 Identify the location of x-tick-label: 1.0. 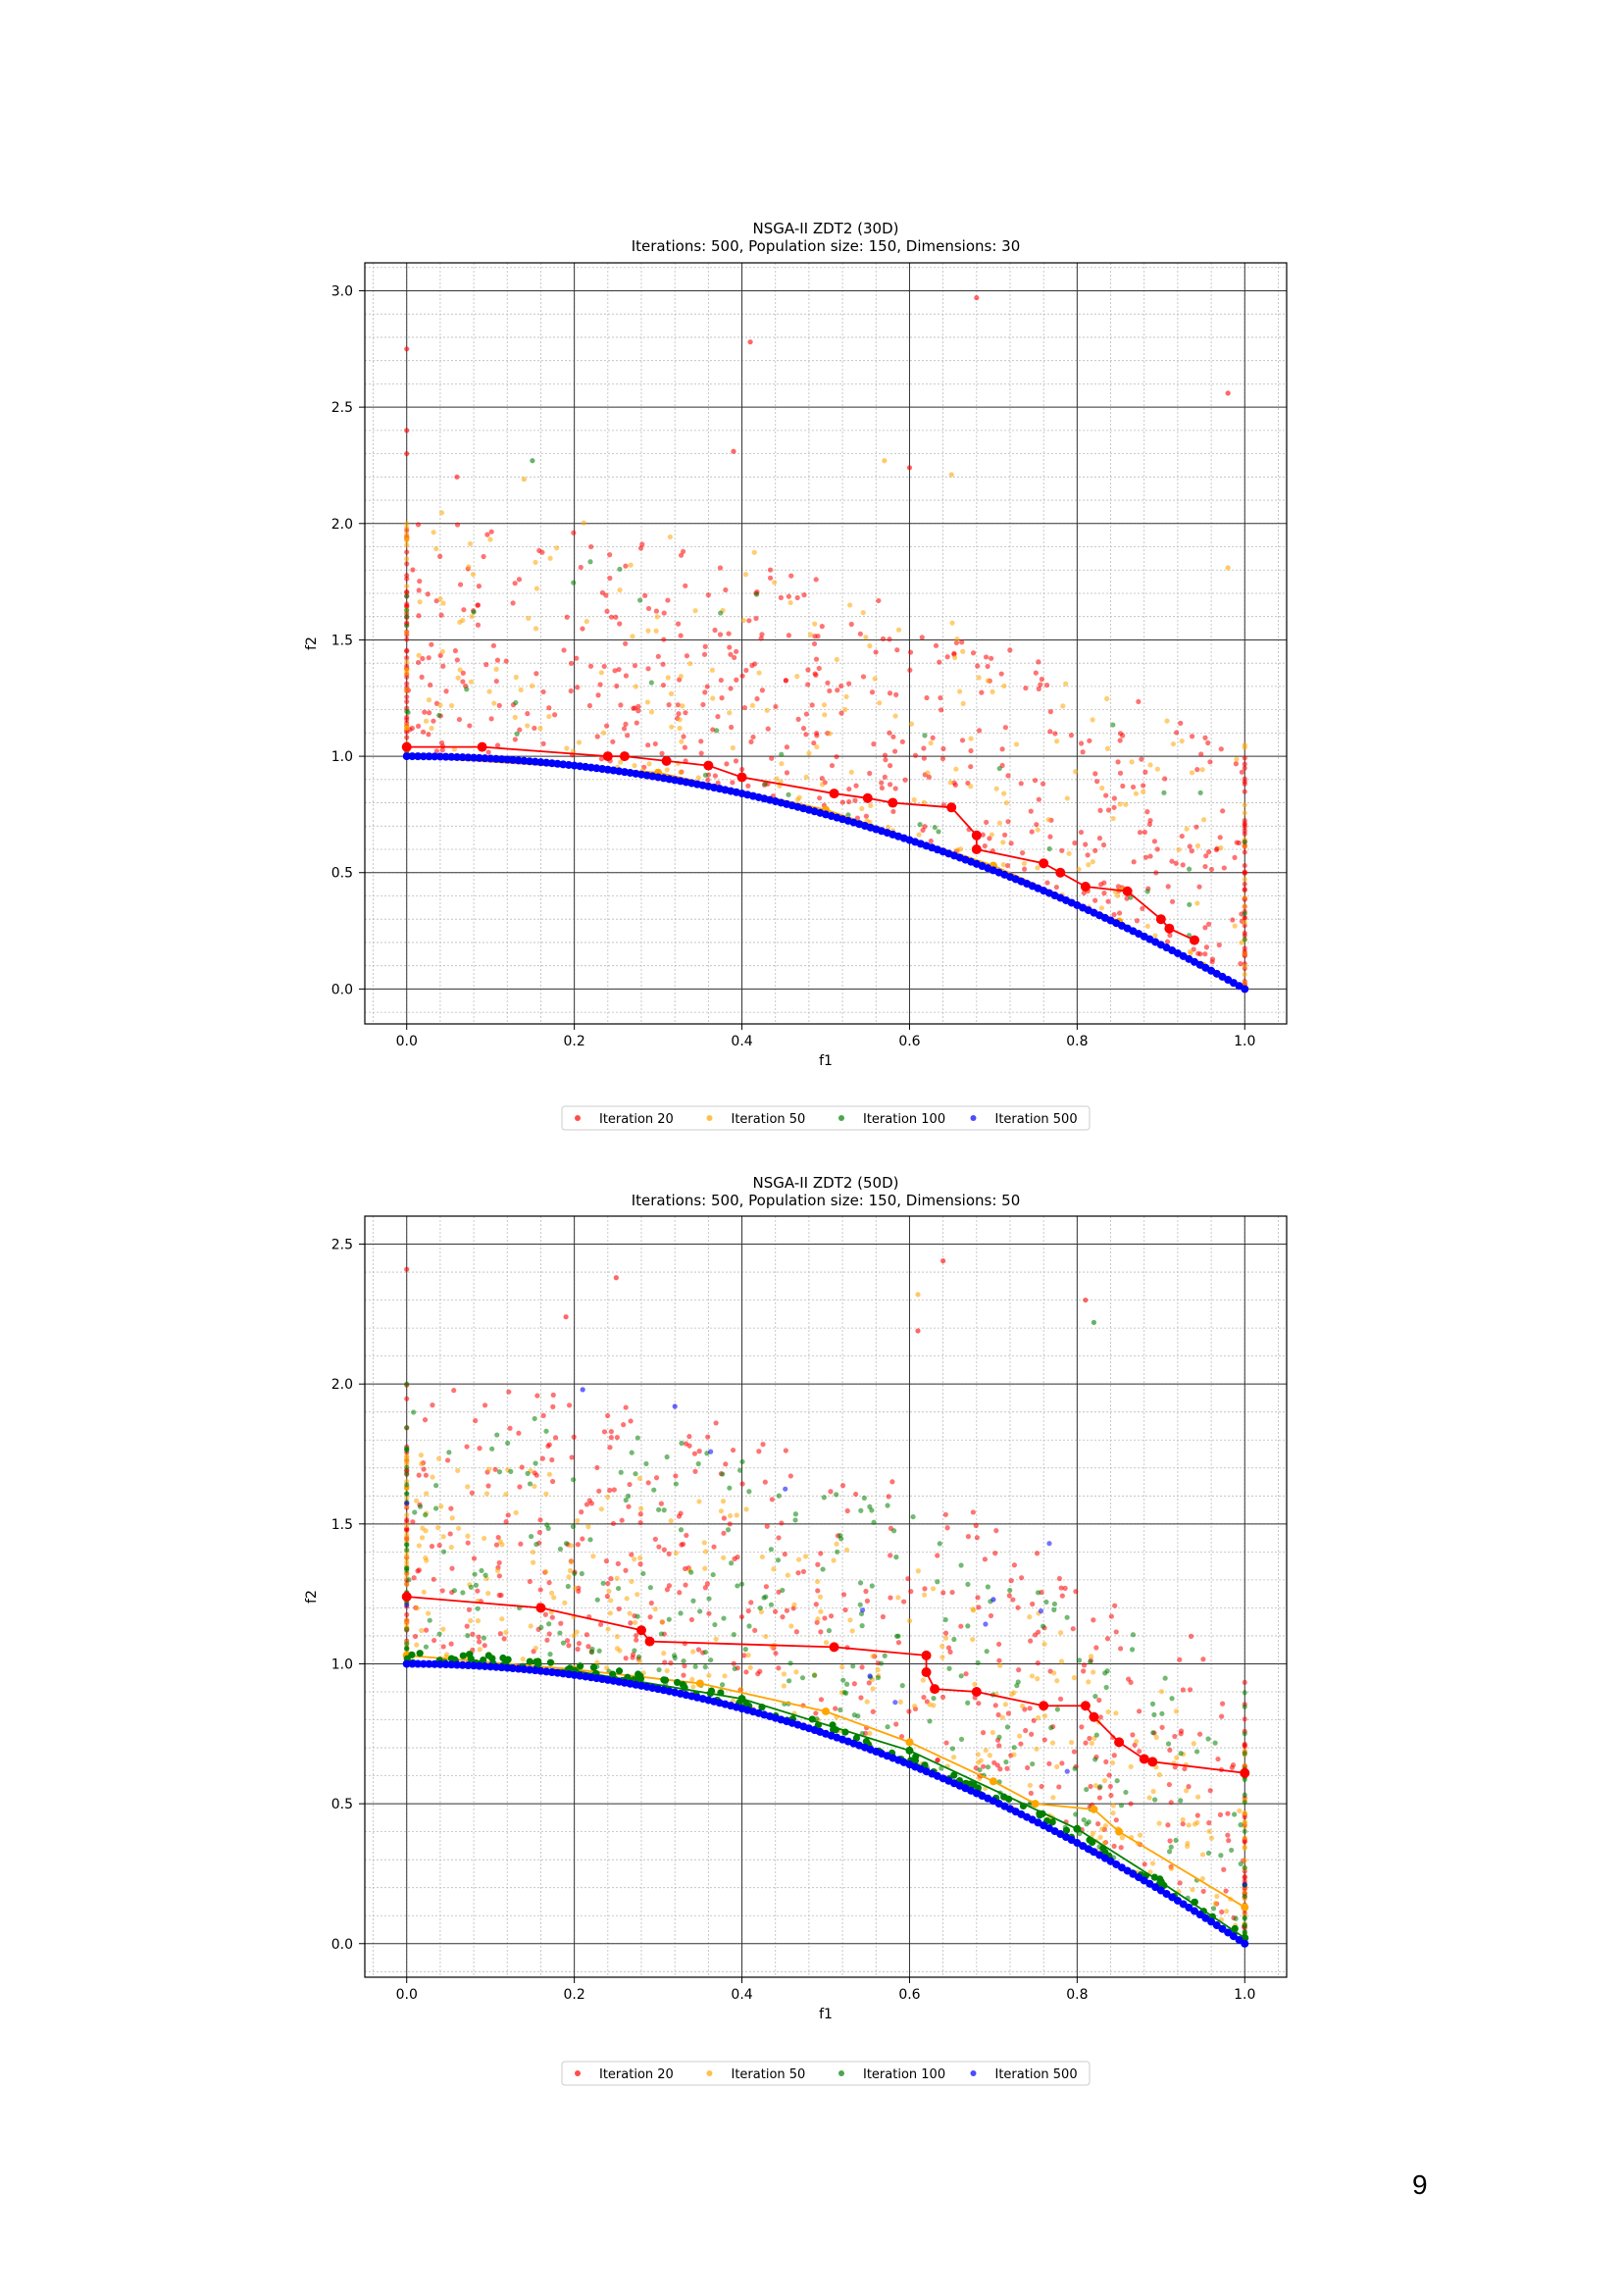
(1244, 1995).